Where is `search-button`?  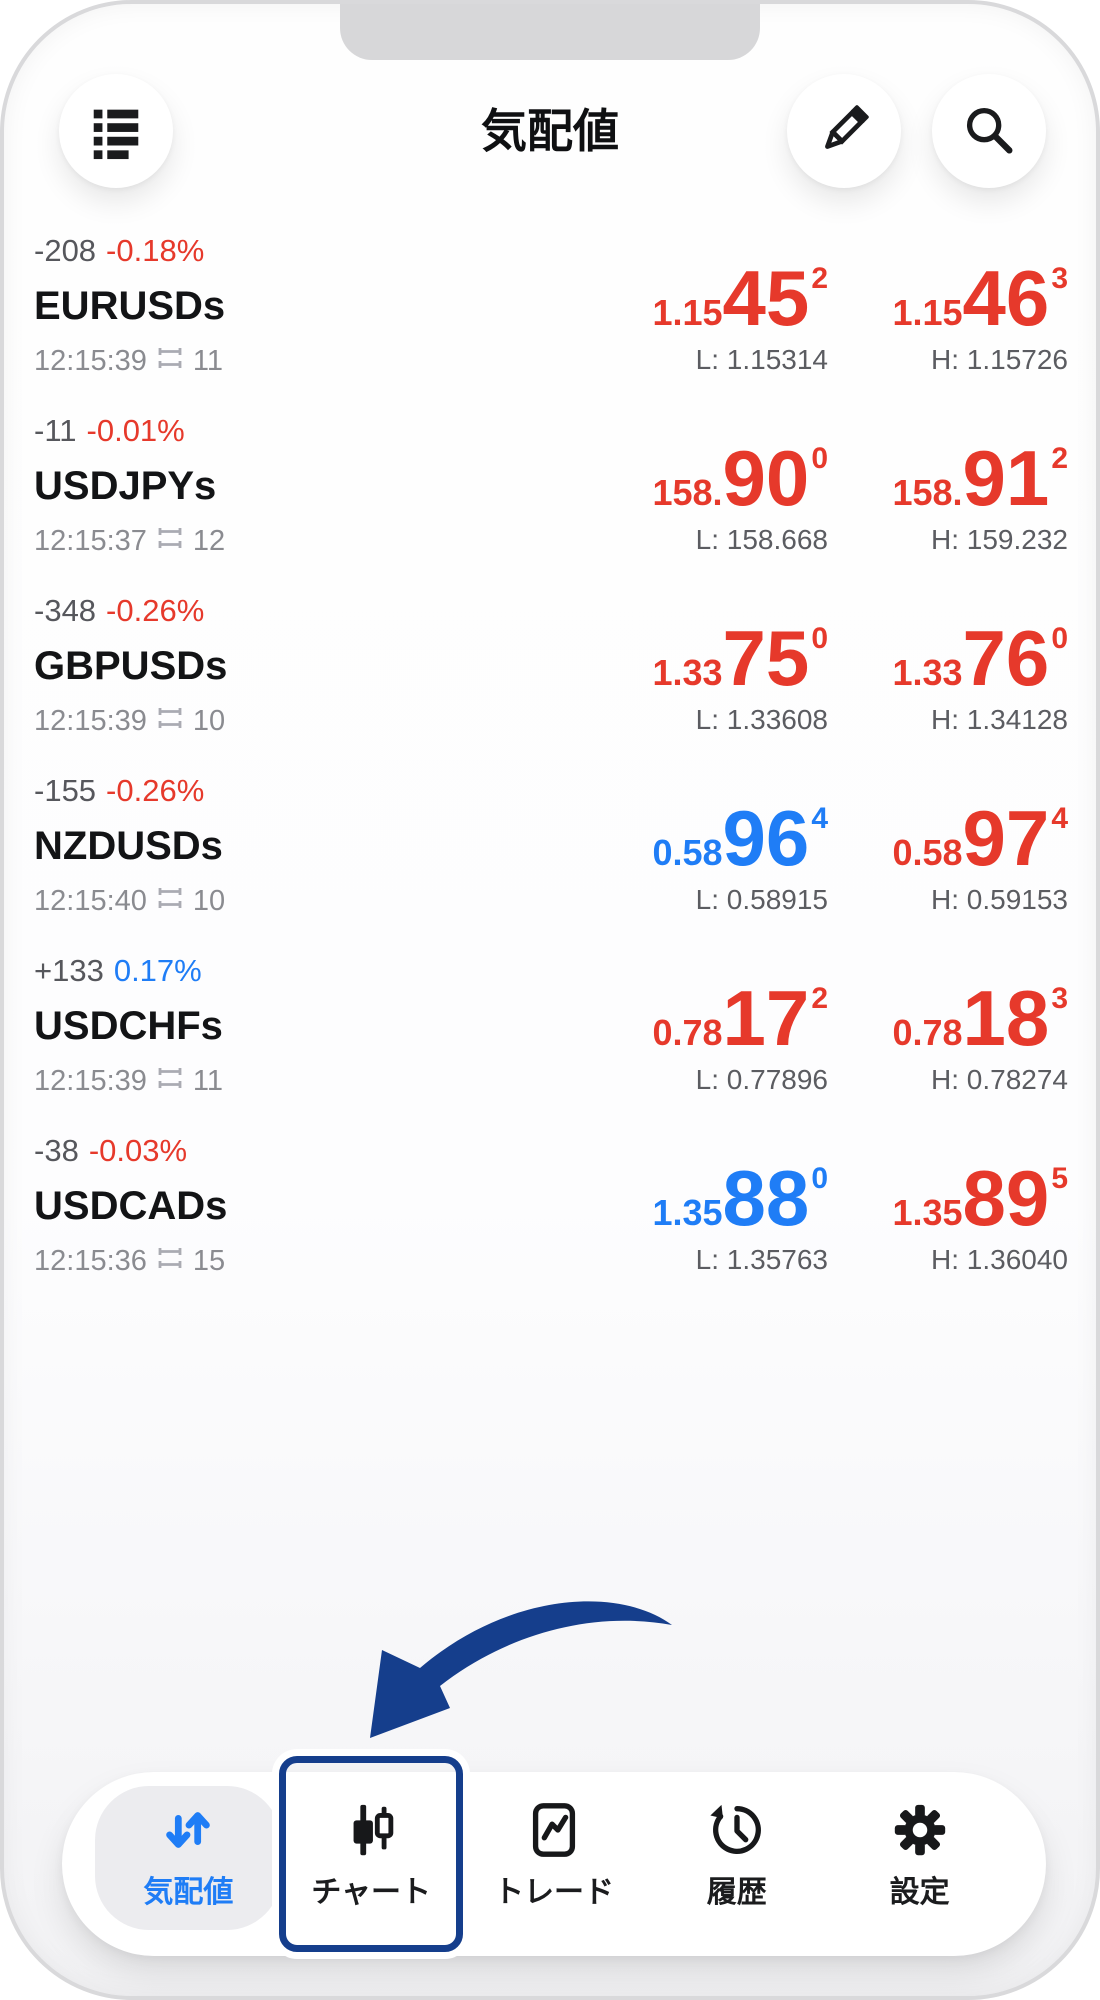 search-button is located at coordinates (989, 131).